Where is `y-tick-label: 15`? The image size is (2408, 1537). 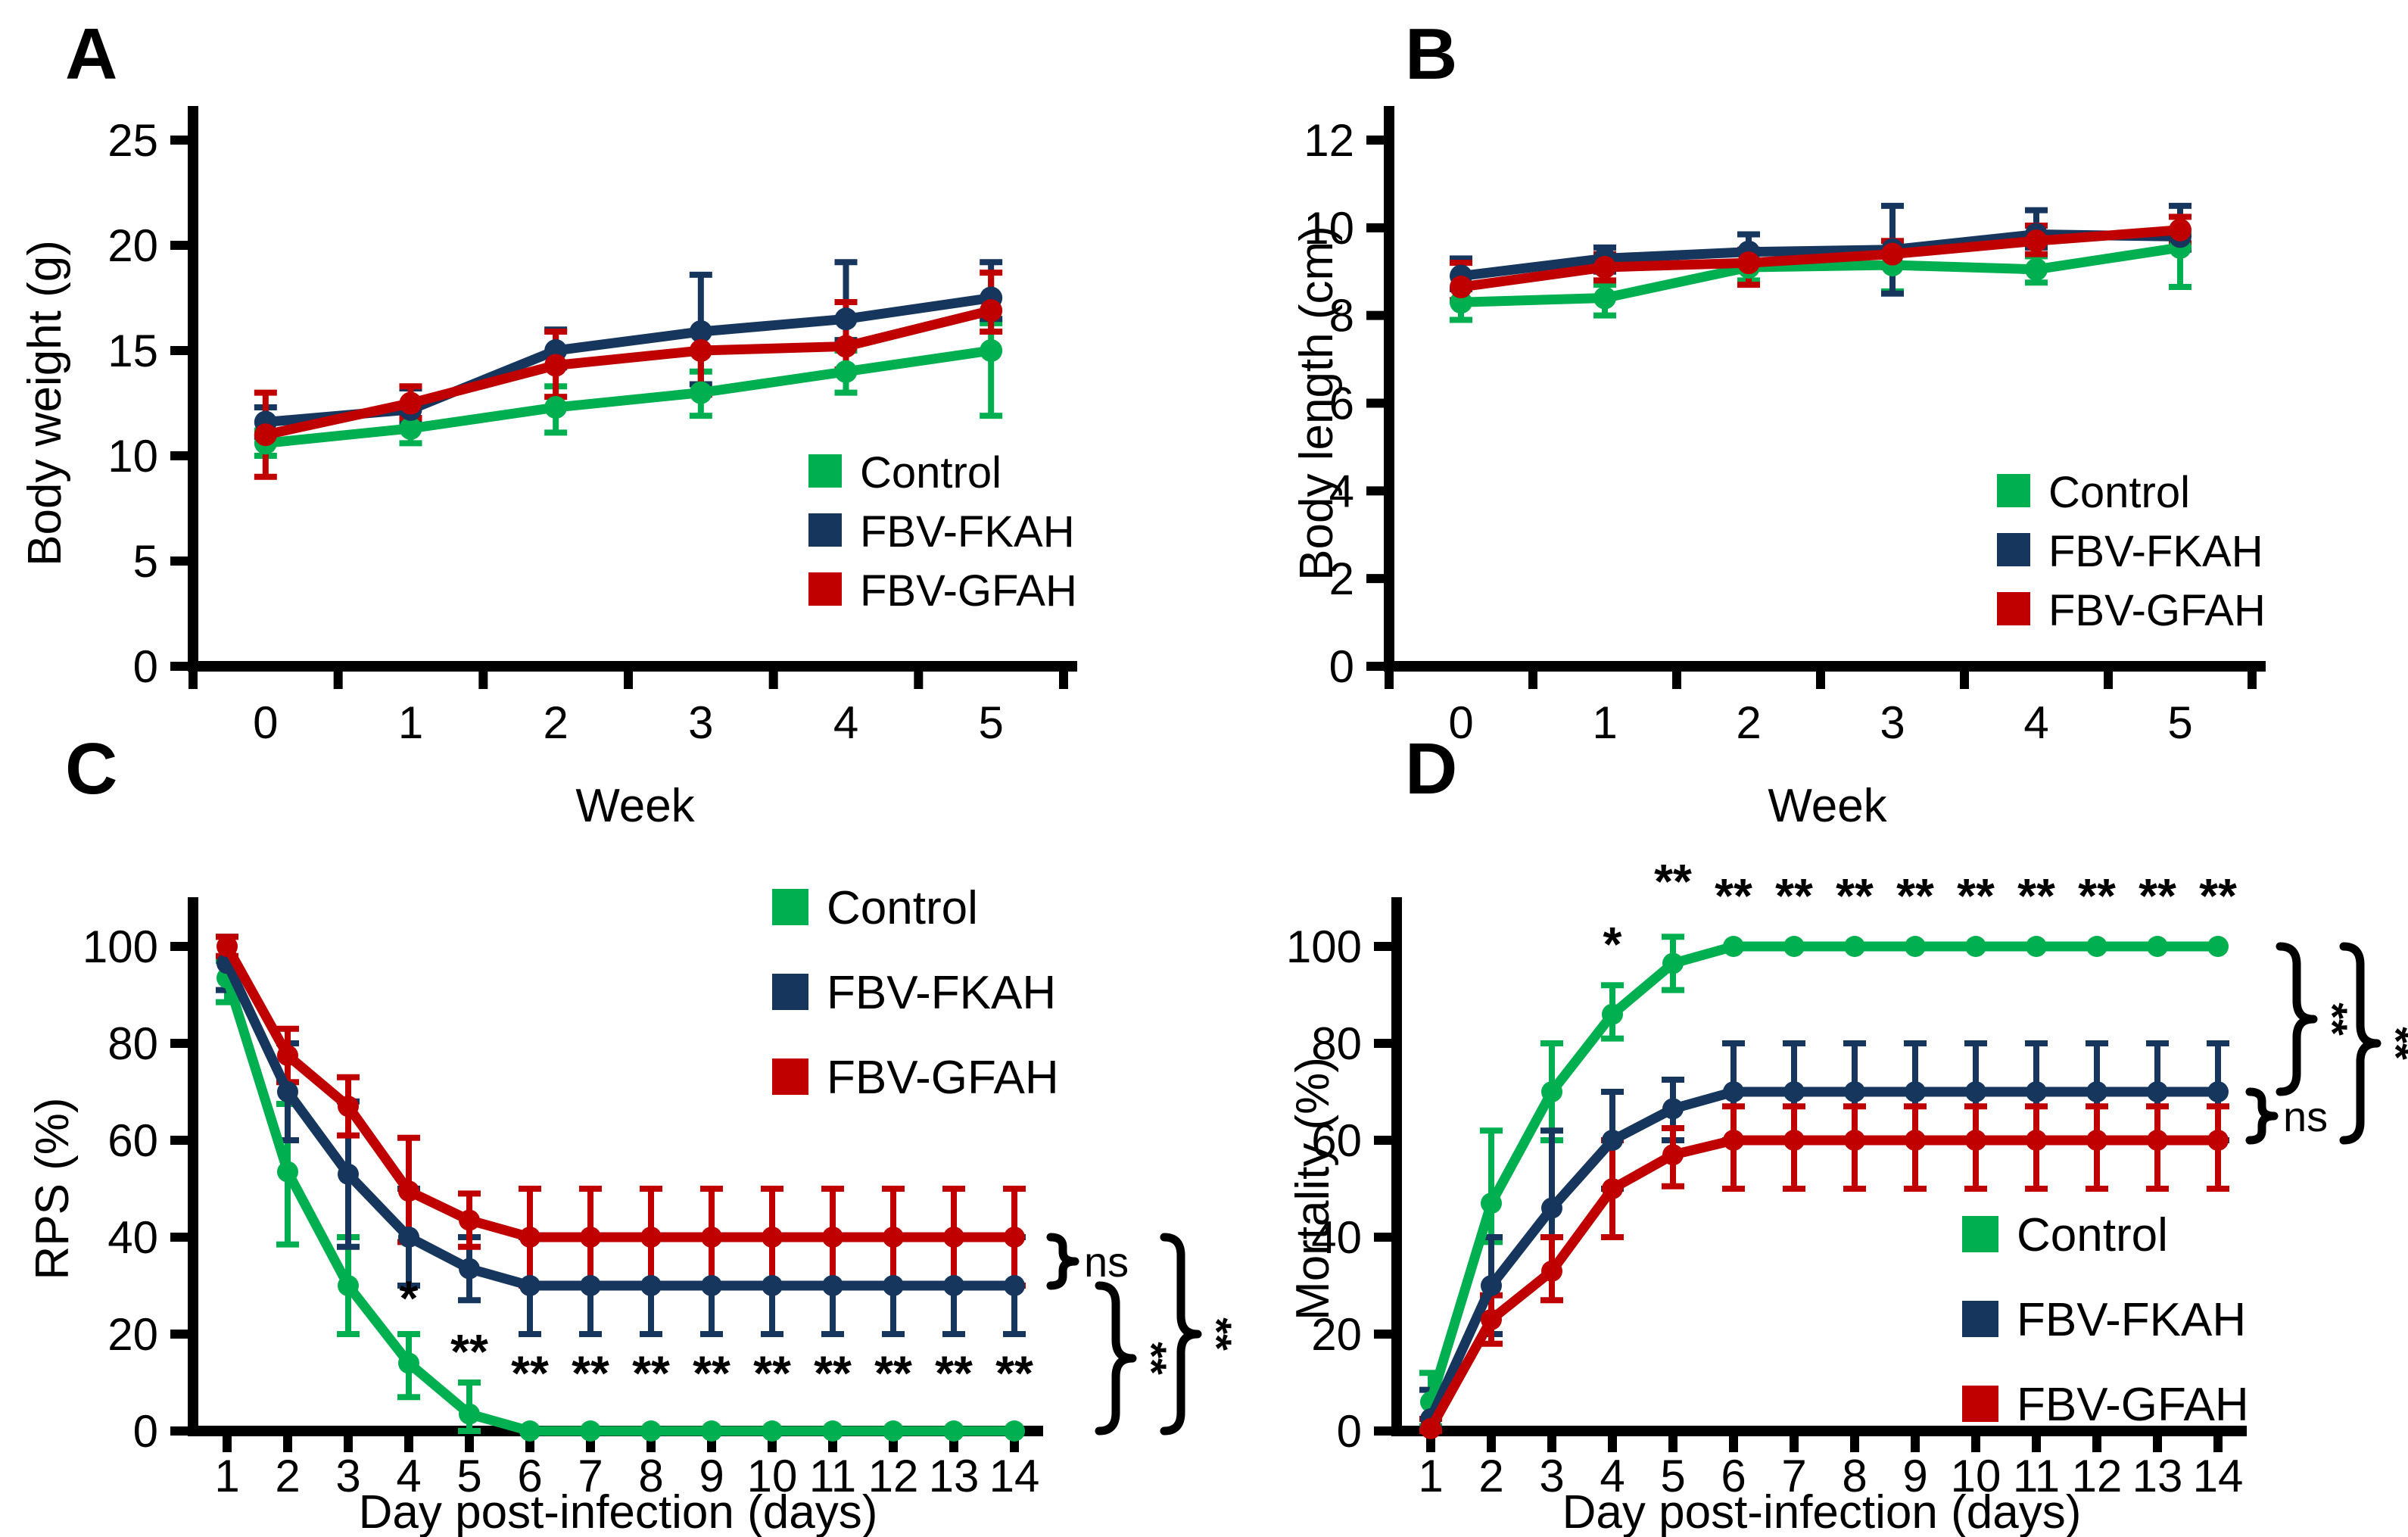 y-tick-label: 15 is located at coordinates (132, 351).